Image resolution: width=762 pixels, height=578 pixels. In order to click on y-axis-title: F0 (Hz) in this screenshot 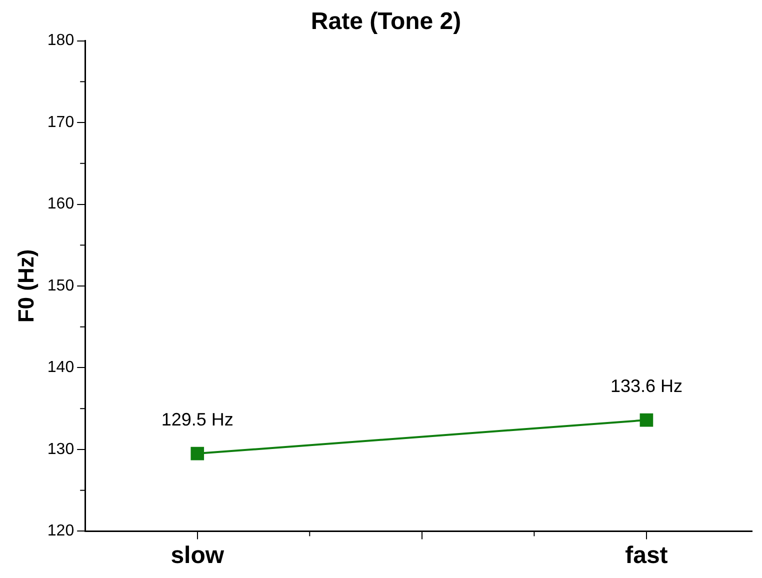, I will do `click(25, 286)`.